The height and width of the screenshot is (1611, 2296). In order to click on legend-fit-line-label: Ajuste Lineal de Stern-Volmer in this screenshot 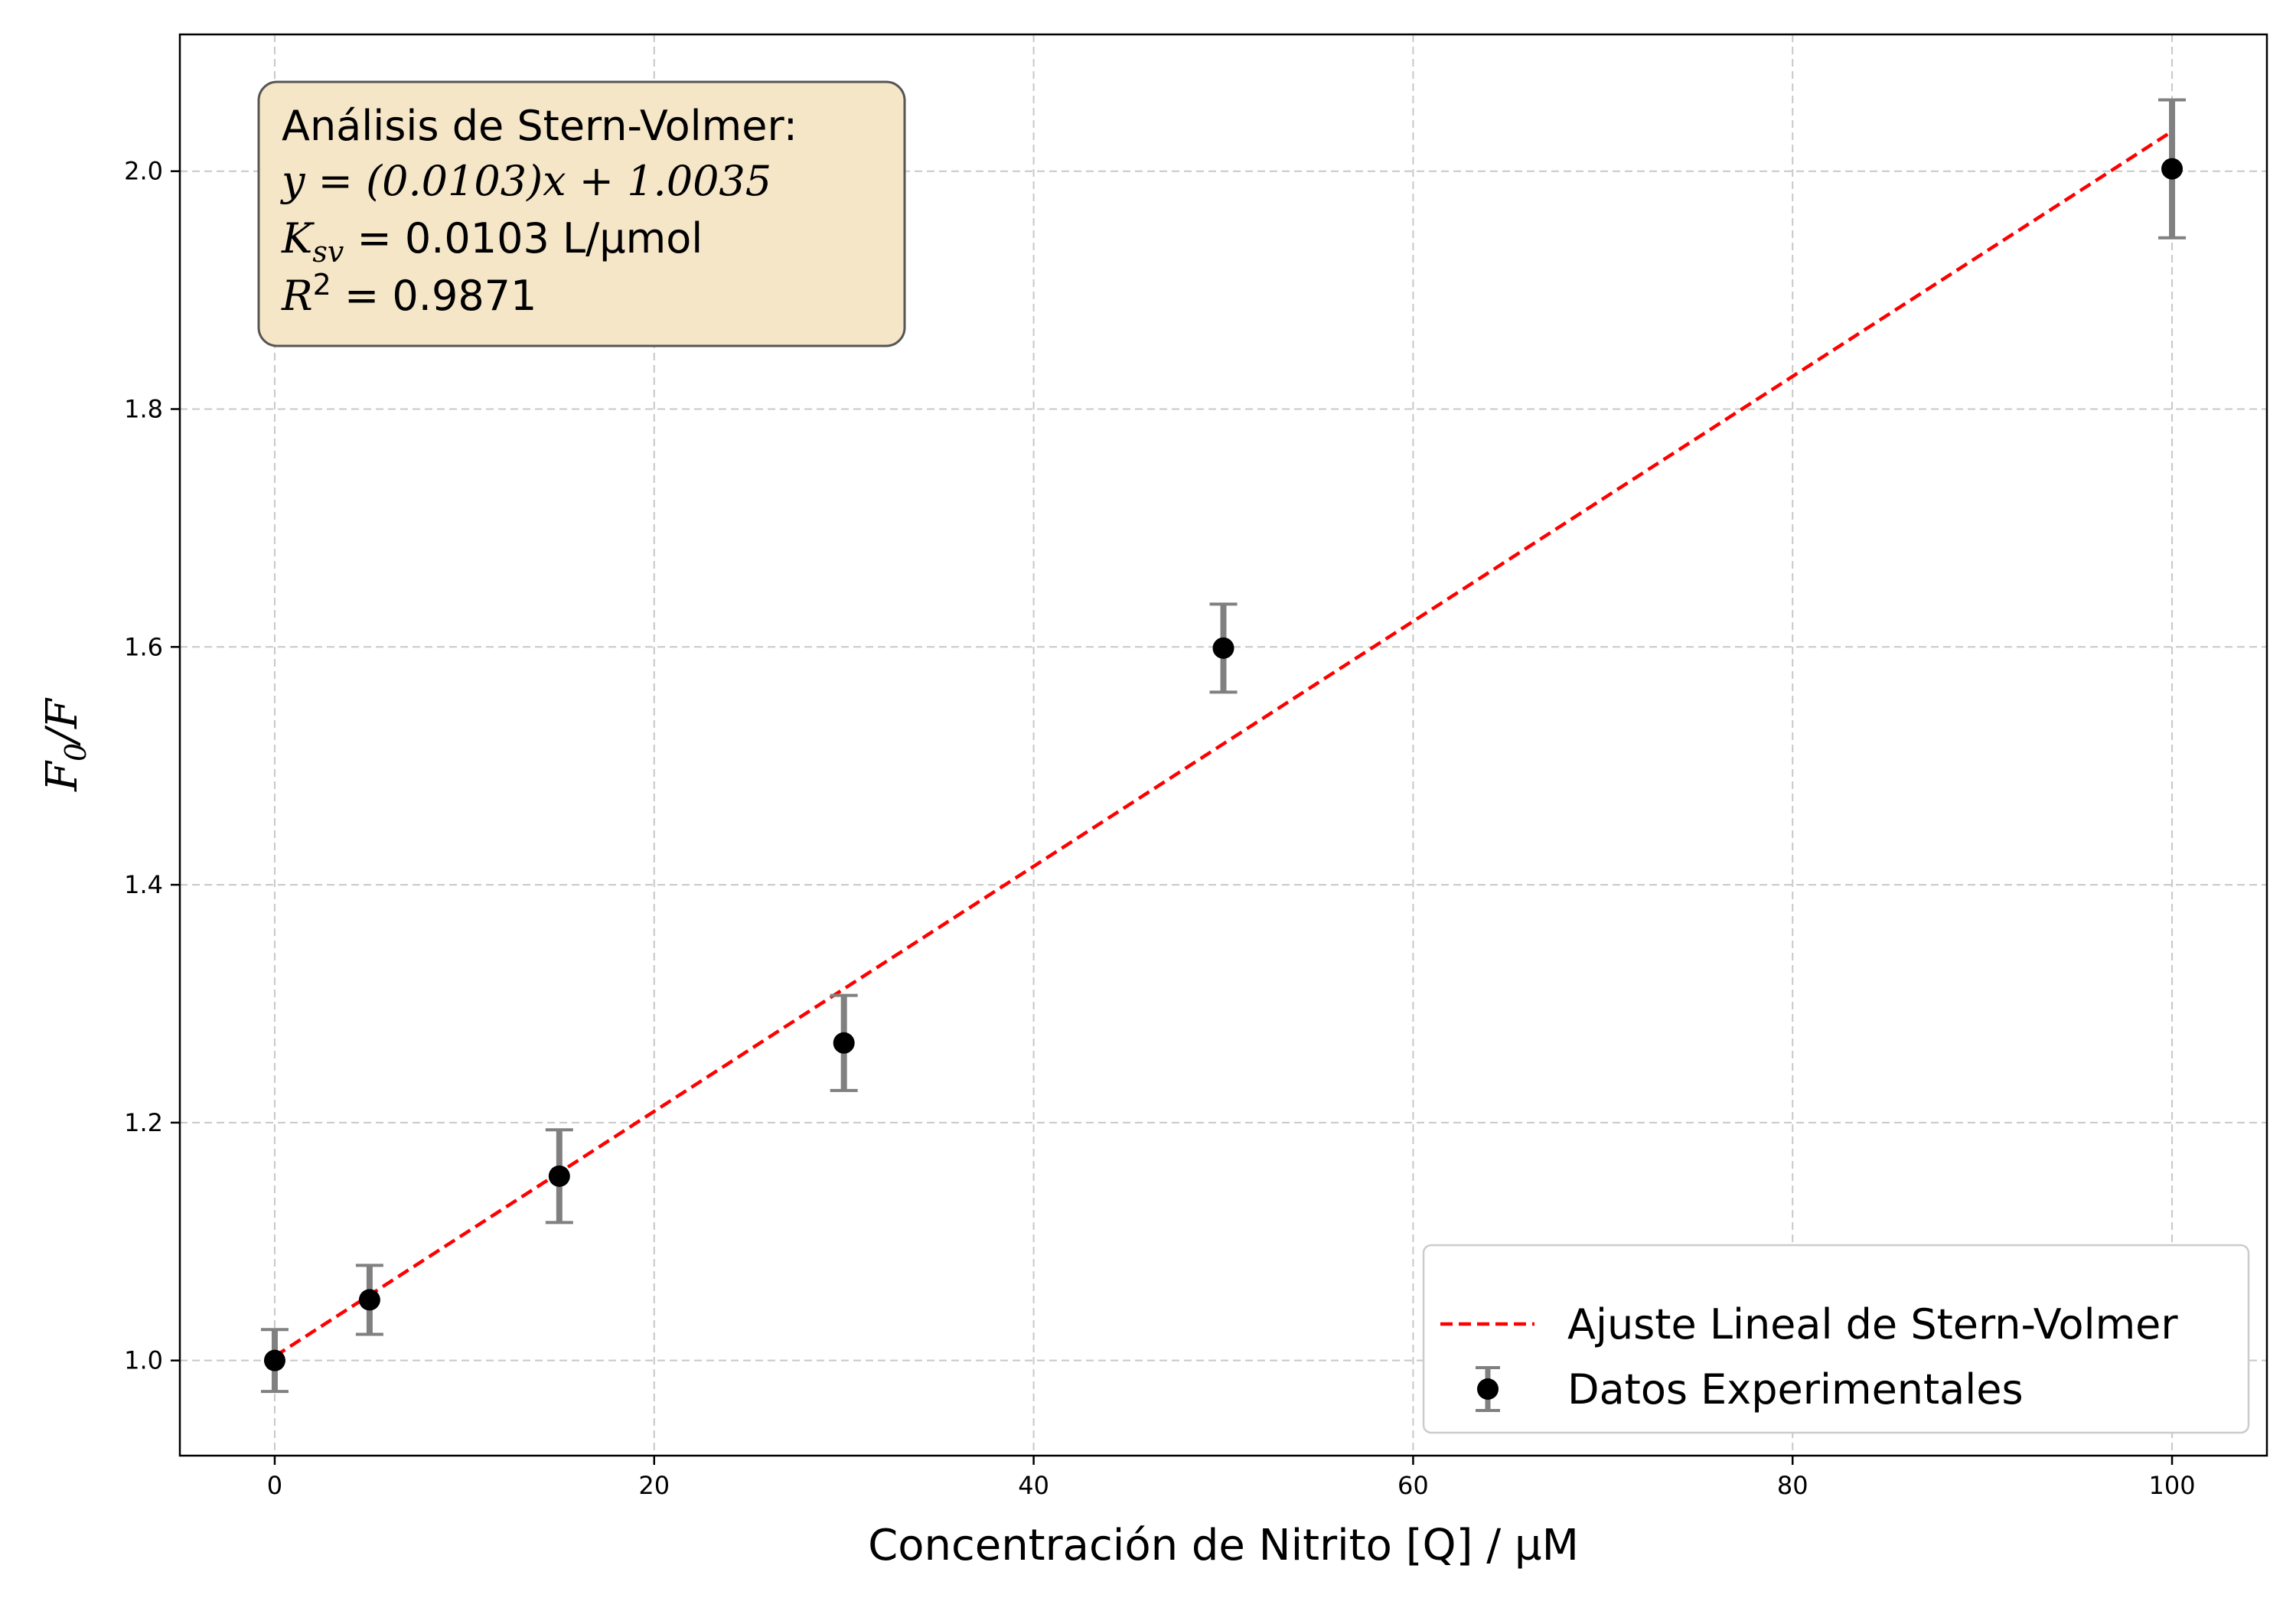, I will do `click(1872, 1324)`.